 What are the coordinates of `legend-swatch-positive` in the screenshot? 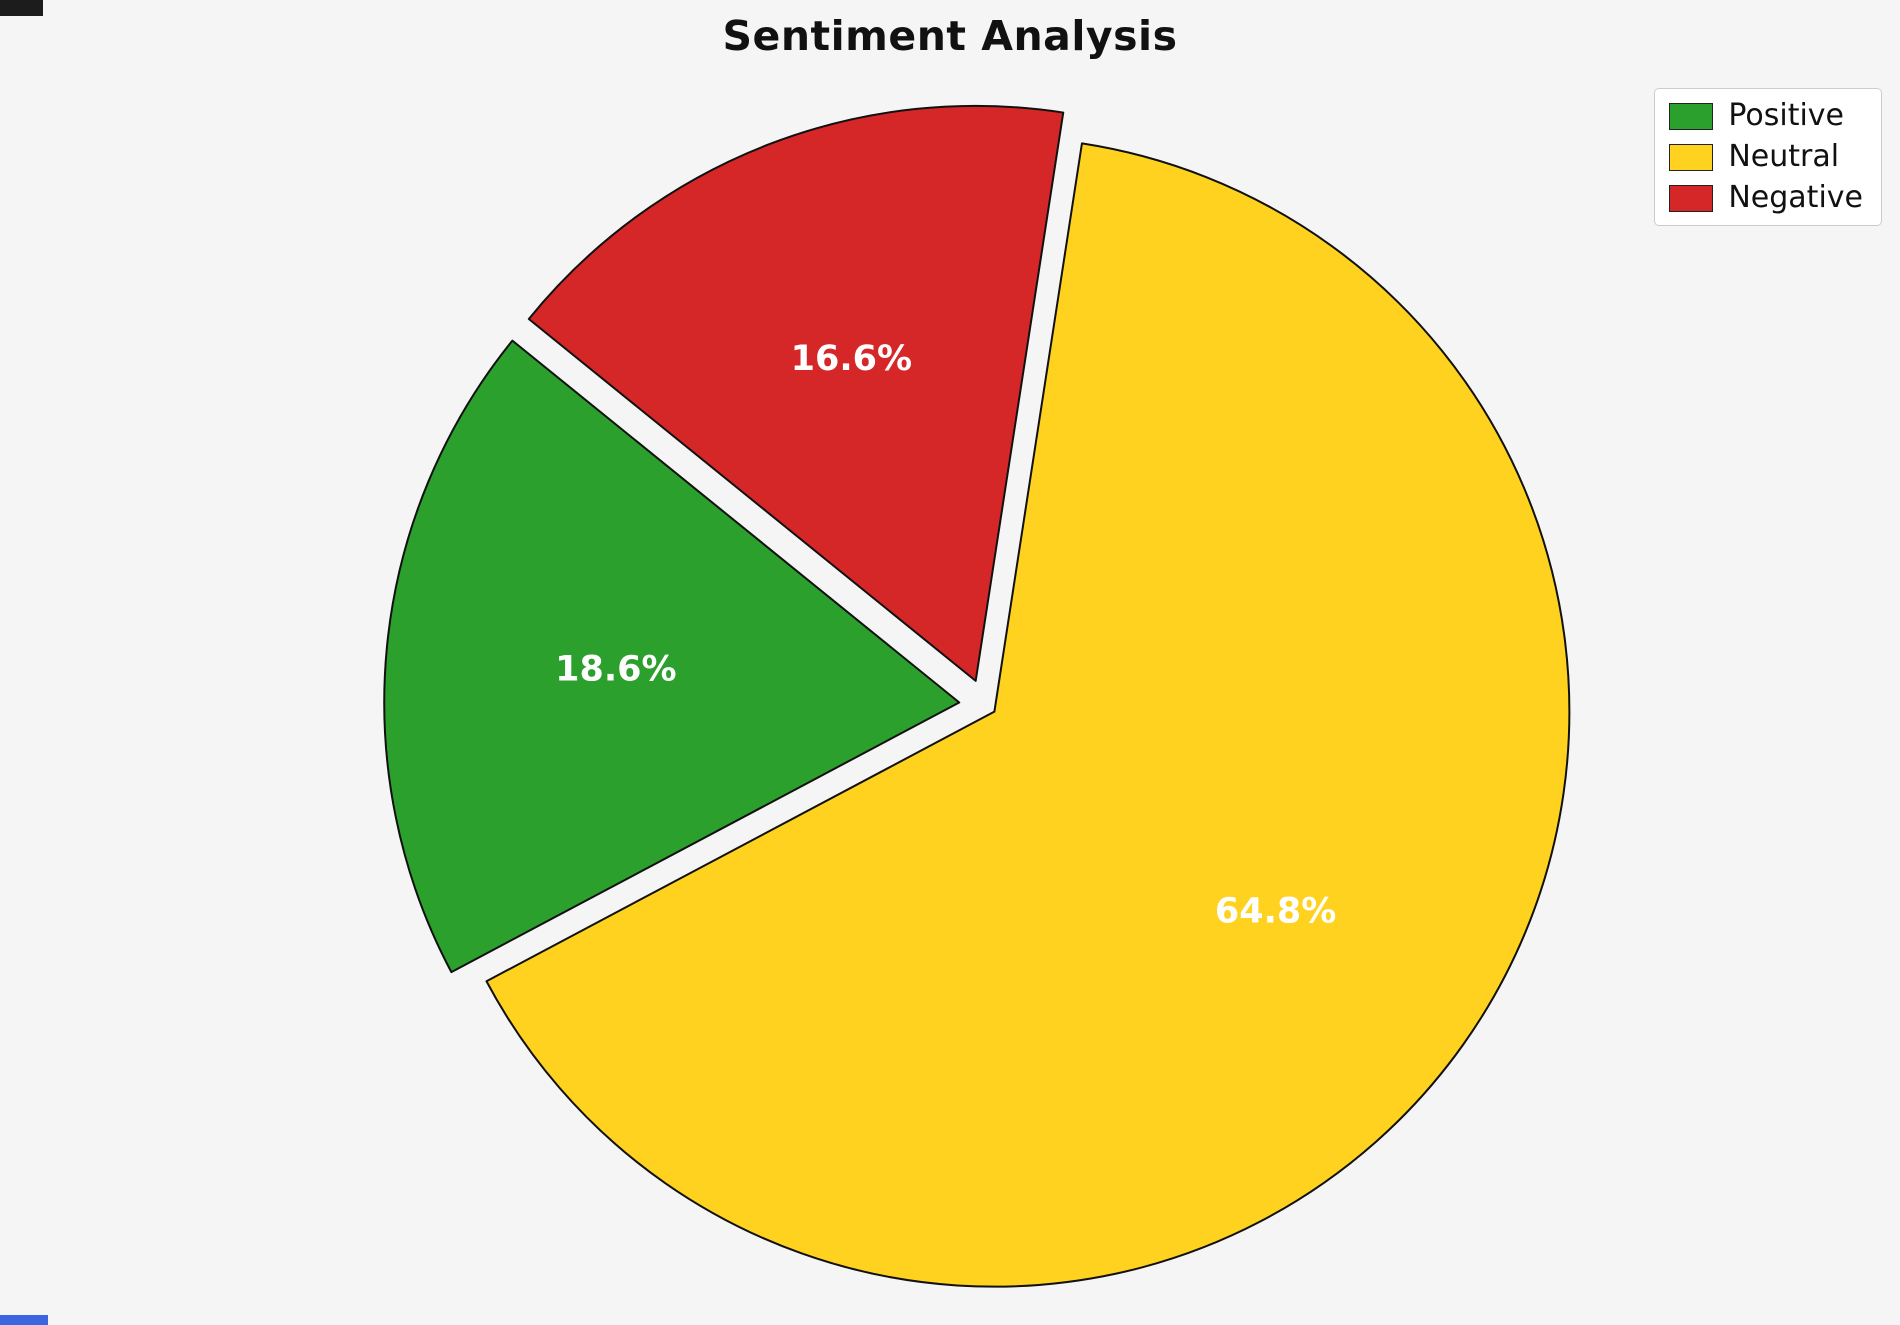 It's located at (1691, 116).